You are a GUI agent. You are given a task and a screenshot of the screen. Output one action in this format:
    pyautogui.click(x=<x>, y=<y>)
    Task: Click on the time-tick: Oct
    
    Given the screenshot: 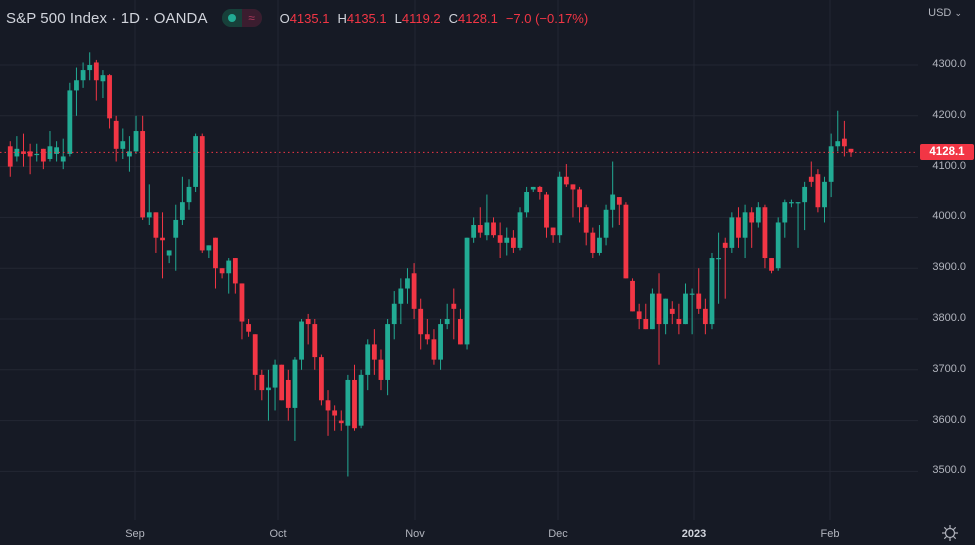 What is the action you would take?
    pyautogui.click(x=278, y=534)
    